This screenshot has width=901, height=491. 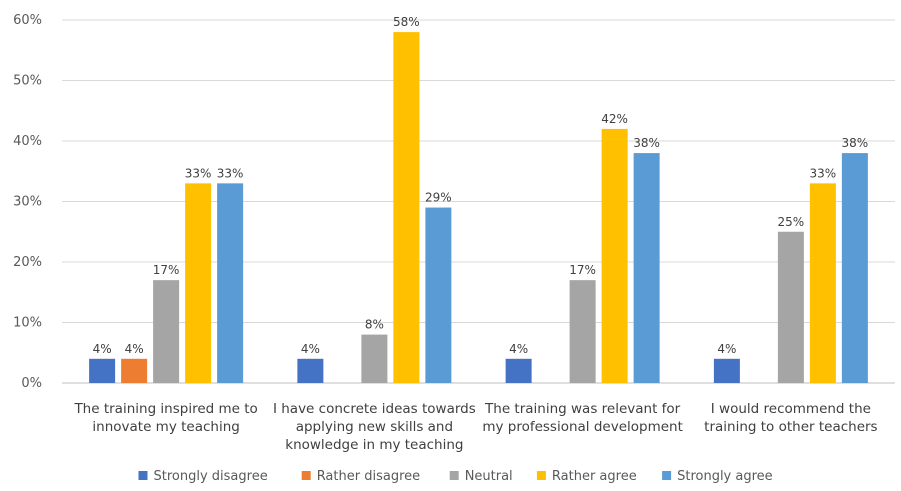 I want to click on y-tick-label: 50%, so click(x=27, y=81).